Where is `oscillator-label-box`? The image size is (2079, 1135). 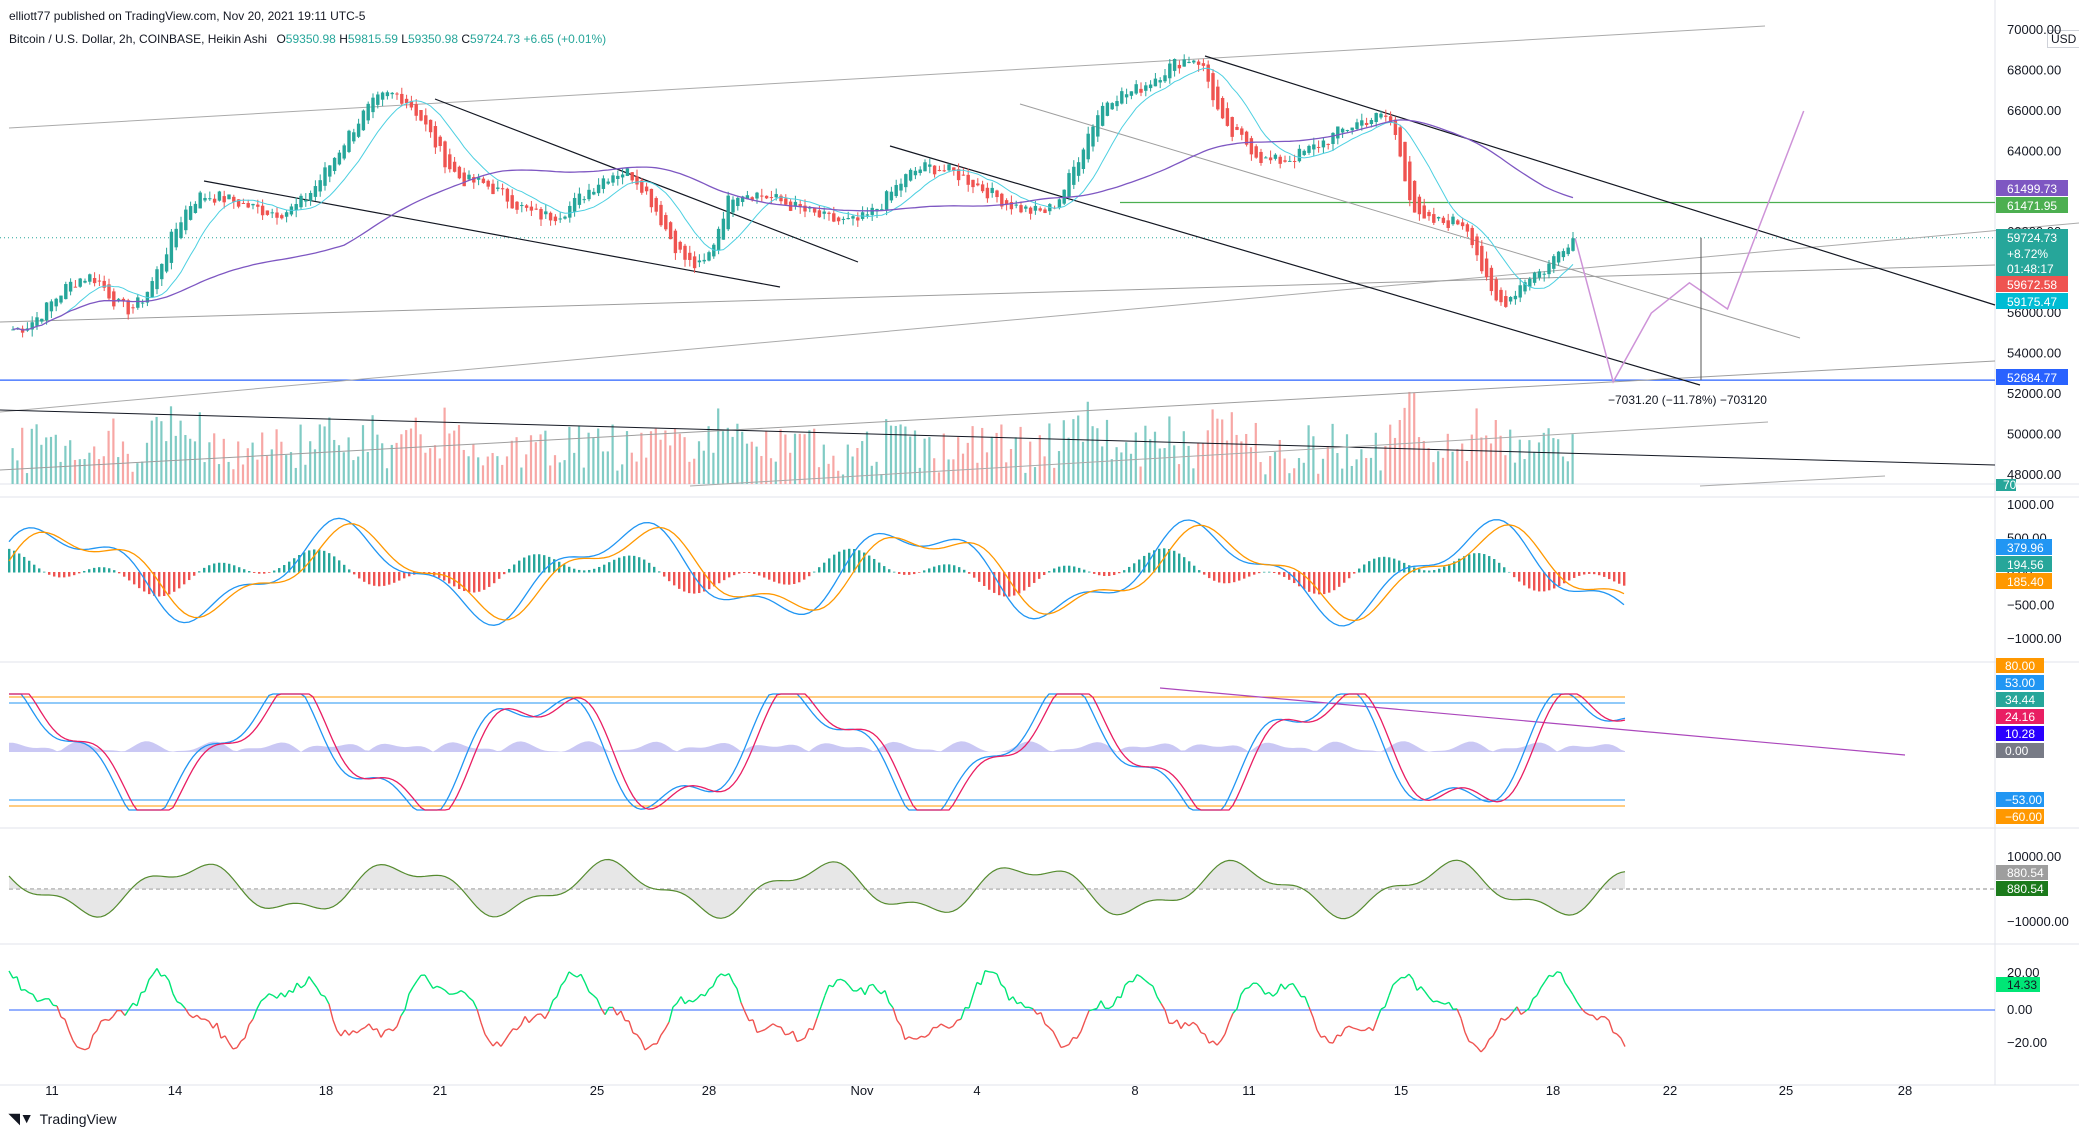 oscillator-label-box is located at coordinates (2020, 682).